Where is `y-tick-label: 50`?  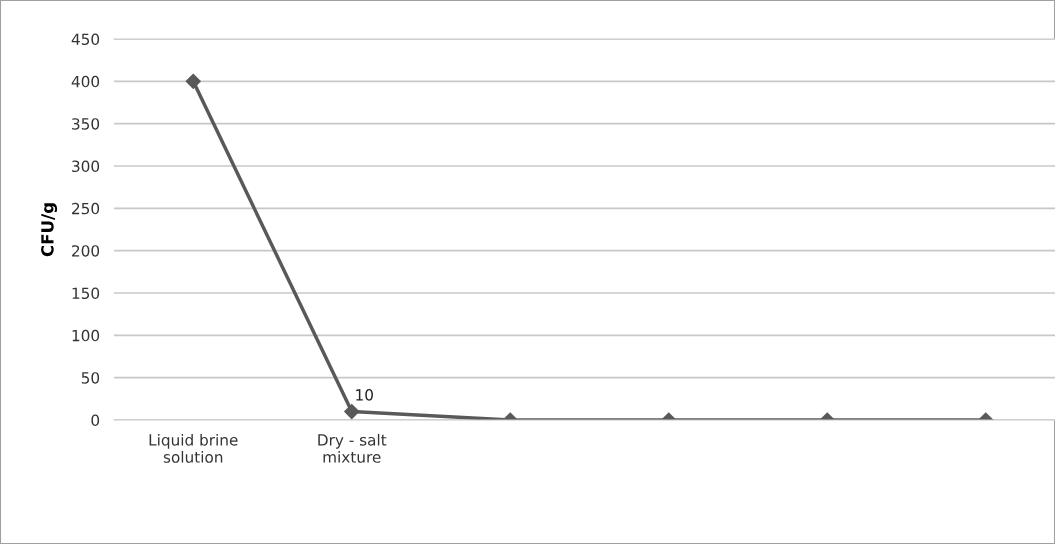 y-tick-label: 50 is located at coordinates (90, 378).